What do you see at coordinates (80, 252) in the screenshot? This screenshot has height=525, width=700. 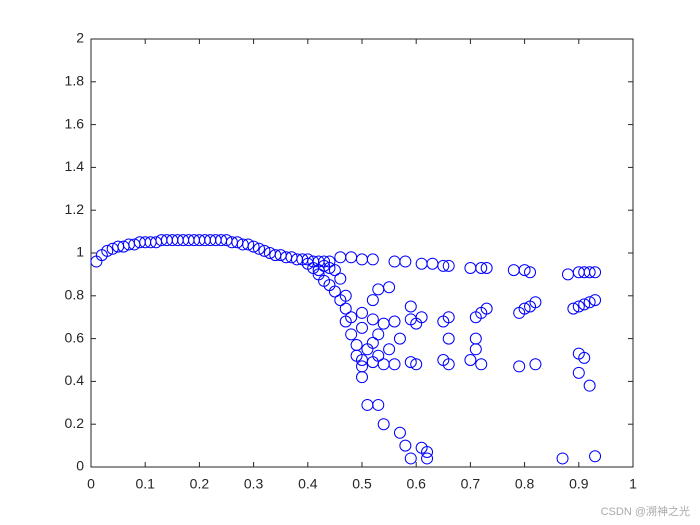 I see `y-tick-label: 1` at bounding box center [80, 252].